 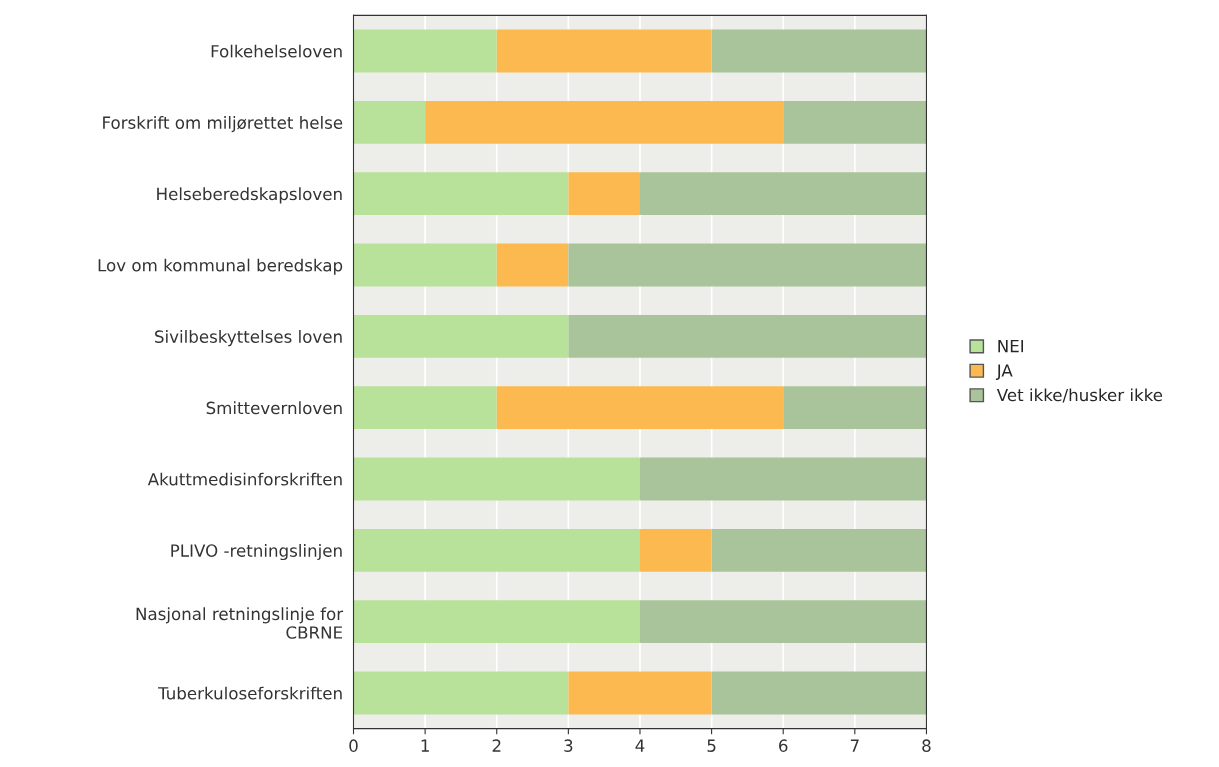 I want to click on x-tick-label: 6, so click(x=783, y=745).